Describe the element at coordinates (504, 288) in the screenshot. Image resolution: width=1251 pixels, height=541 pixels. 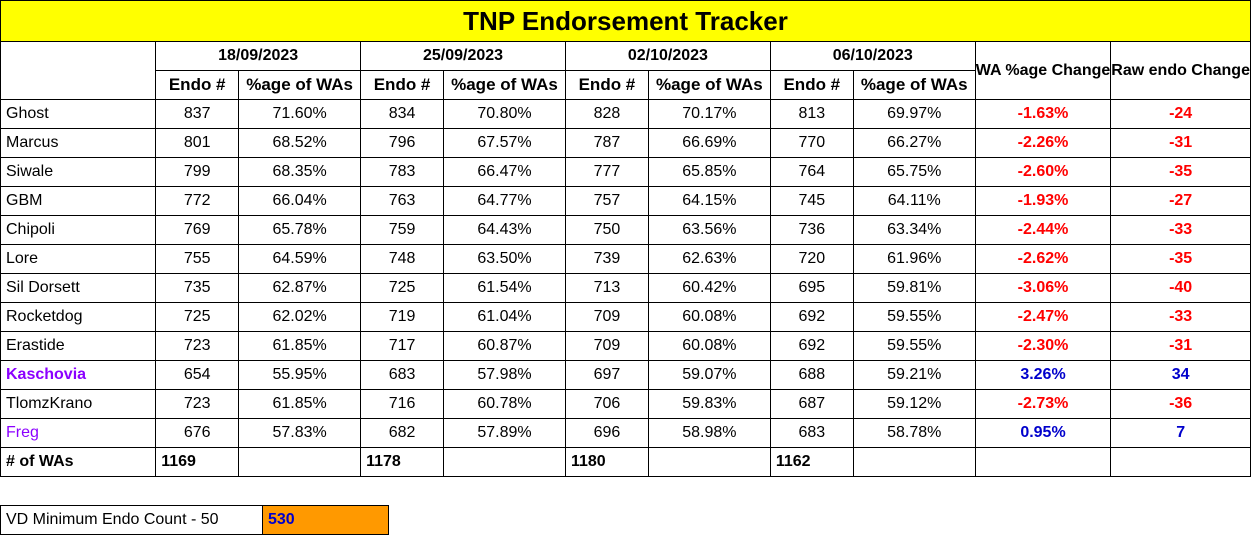
I see `wa-percentage: 61.54%` at that location.